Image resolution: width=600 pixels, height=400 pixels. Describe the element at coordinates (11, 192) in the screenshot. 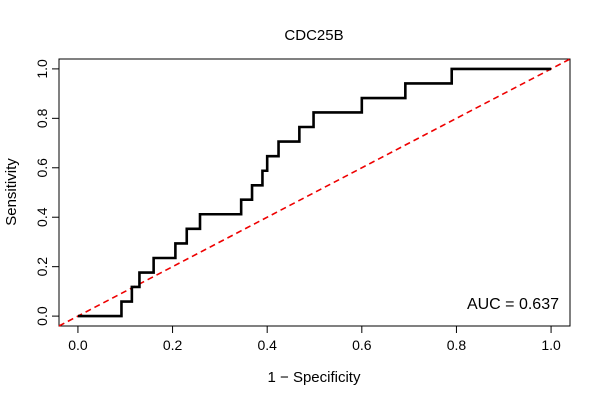

I see `y-axis-label: Sensitivity` at that location.